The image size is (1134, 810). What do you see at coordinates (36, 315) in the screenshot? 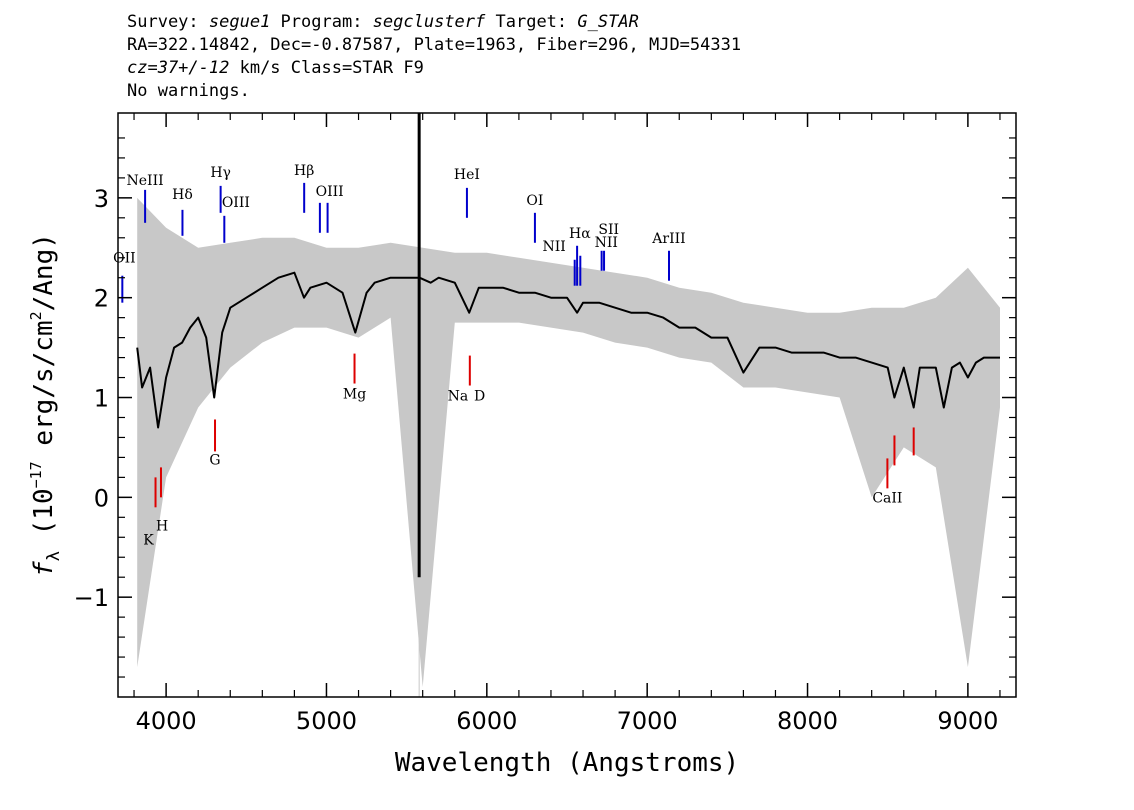
I see `y-axis-sq: 2` at bounding box center [36, 315].